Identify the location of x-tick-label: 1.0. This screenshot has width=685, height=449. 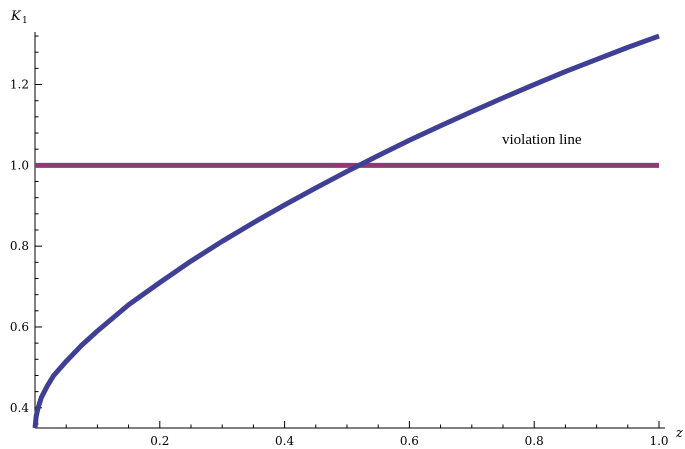
(658, 441).